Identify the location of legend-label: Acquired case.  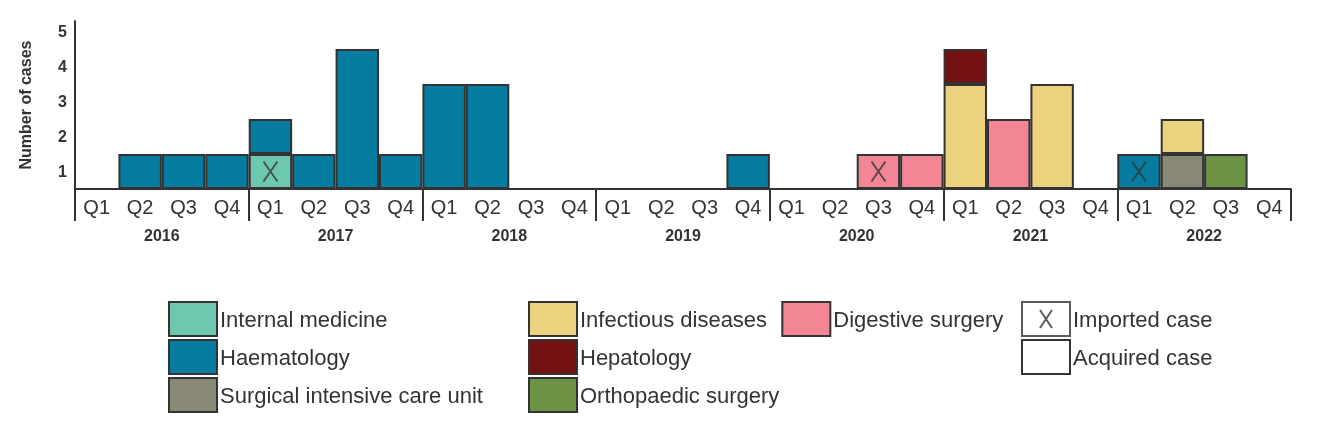
(1143, 357).